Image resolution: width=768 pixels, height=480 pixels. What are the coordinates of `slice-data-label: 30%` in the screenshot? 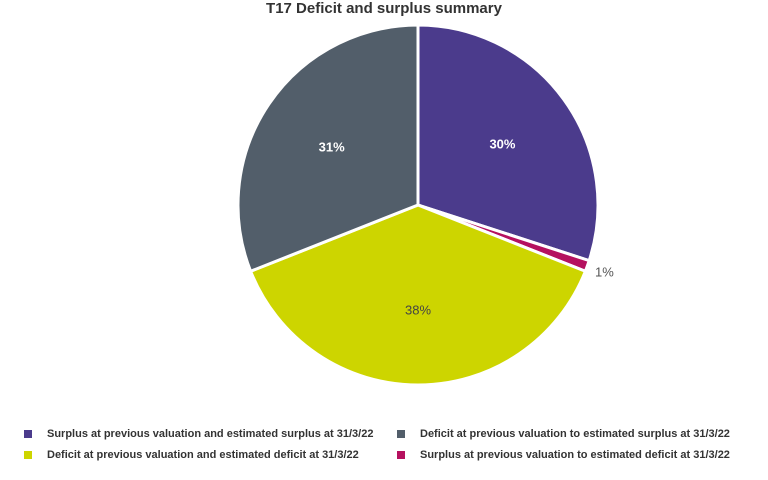 It's located at (502, 144).